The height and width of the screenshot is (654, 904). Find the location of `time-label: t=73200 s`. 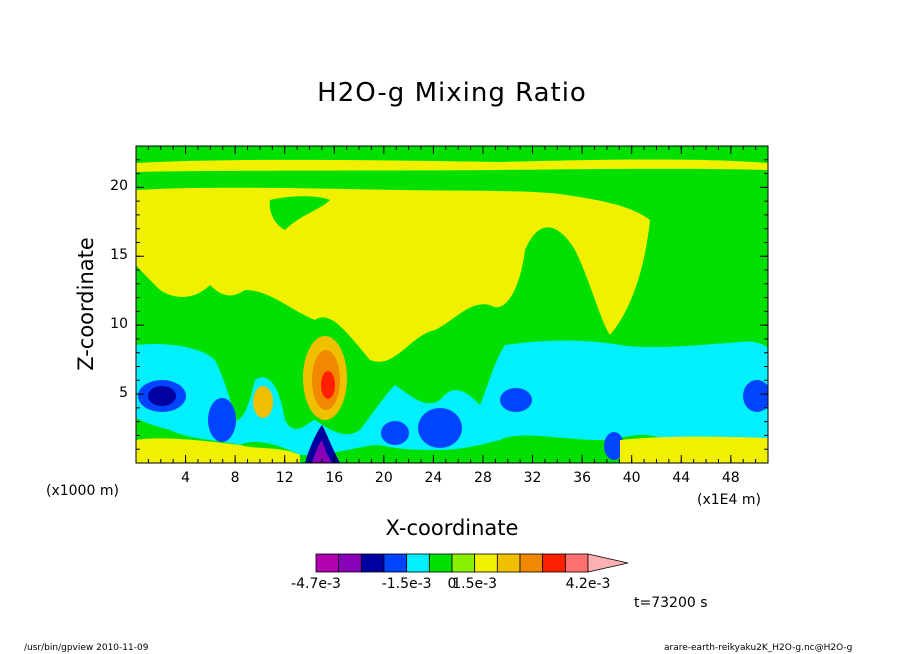

time-label: t=73200 s is located at coordinates (671, 603).